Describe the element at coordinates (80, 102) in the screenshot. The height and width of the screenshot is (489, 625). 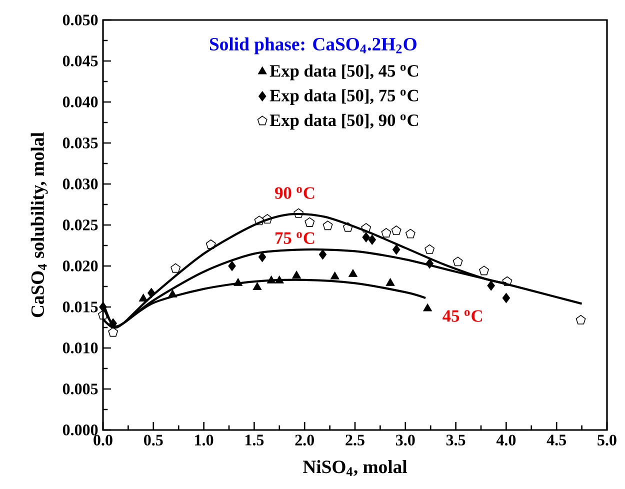
I see `y-tick-label: 0.040` at that location.